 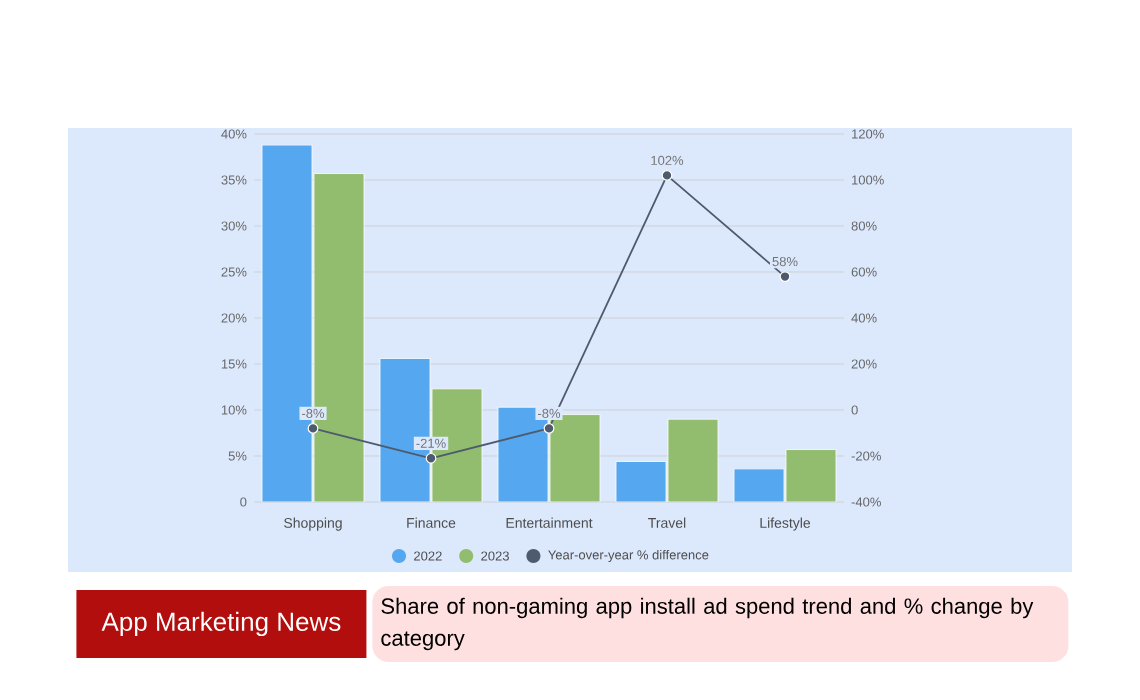 What do you see at coordinates (221, 624) in the screenshot?
I see `text: App Marketing News` at bounding box center [221, 624].